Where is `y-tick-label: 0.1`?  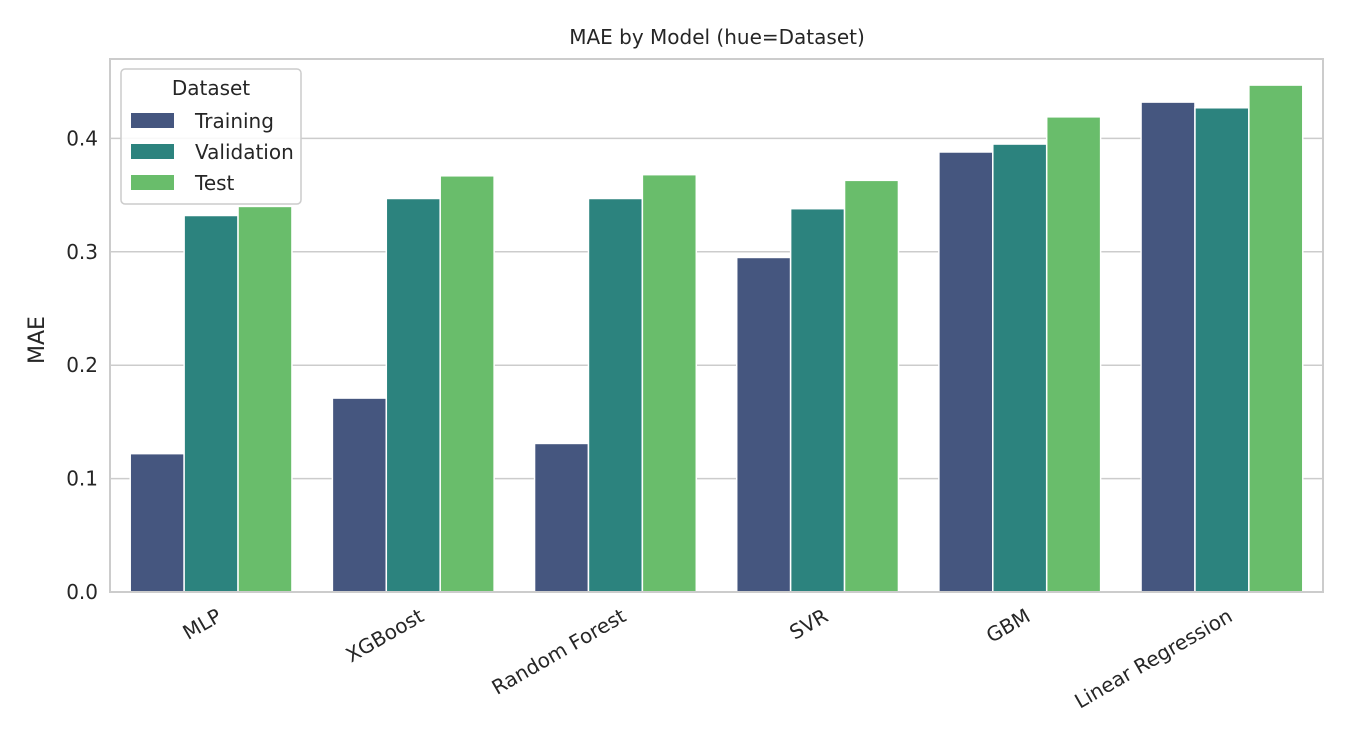
y-tick-label: 0.1 is located at coordinates (82, 479).